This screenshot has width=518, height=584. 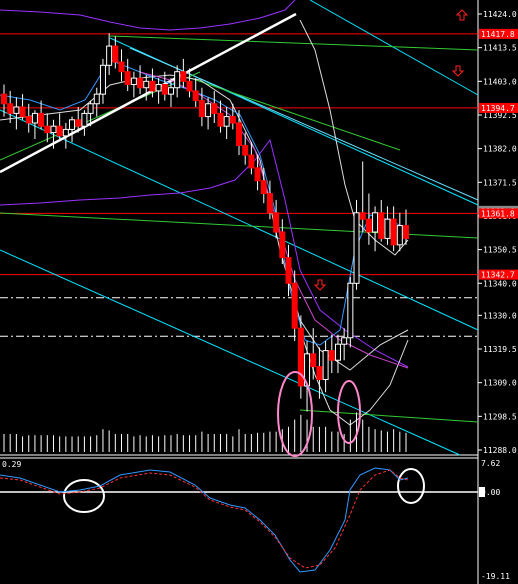 What do you see at coordinates (500, 315) in the screenshot?
I see `price-axis-tick-label: 11330.0` at bounding box center [500, 315].